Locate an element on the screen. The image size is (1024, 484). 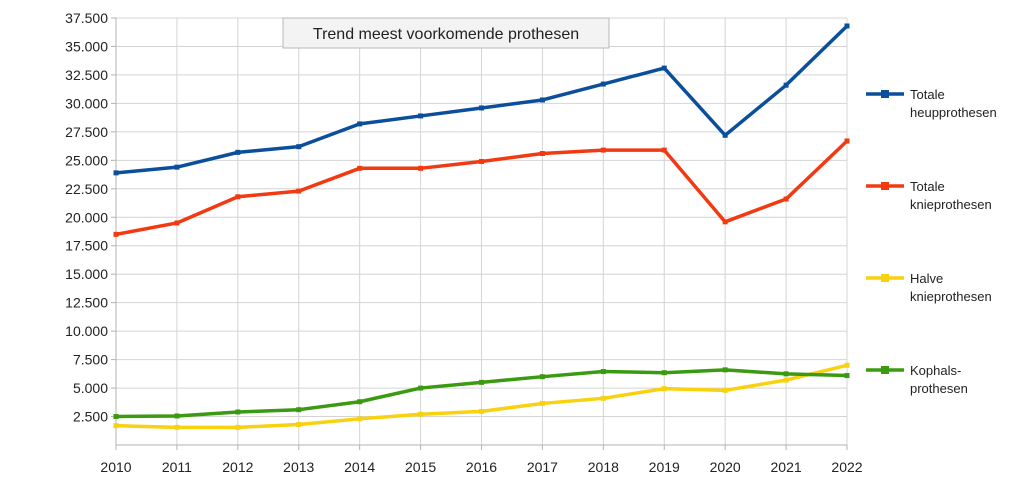
legend-label: Kophals- is located at coordinates (935, 370).